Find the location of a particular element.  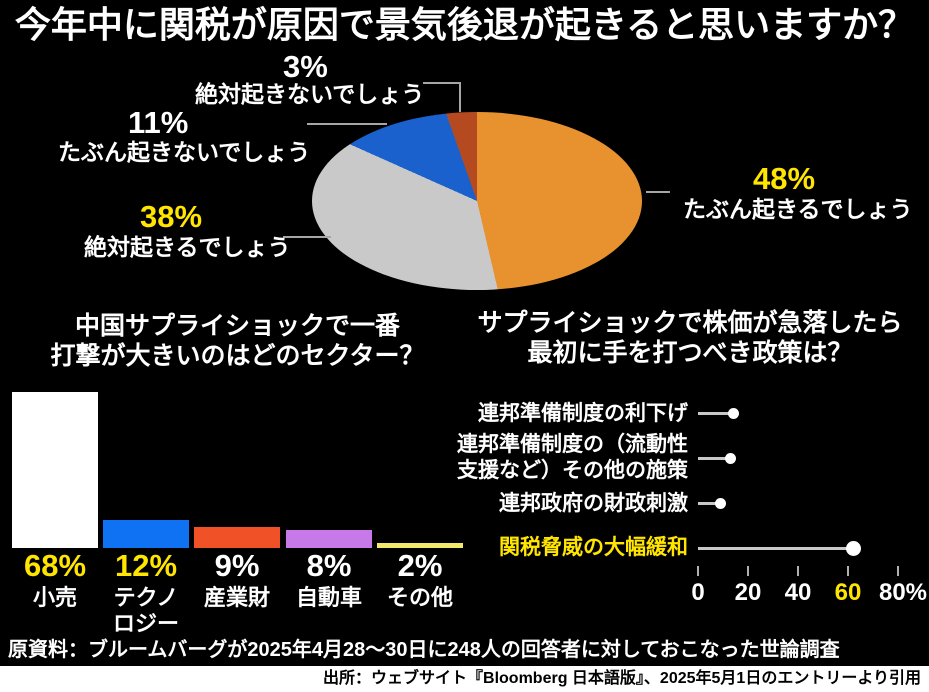

policy-label-fiscal-stimulus-line1: 連邦政府の財政刺激 is located at coordinates (593, 503).